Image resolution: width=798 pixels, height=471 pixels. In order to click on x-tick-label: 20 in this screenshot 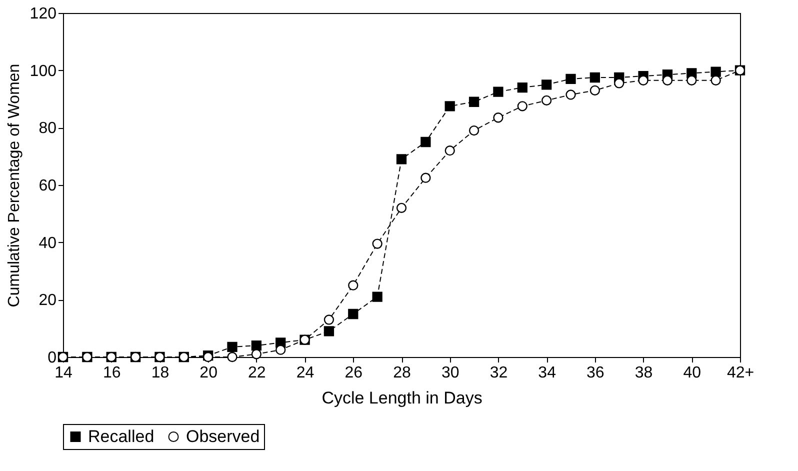, I will do `click(209, 373)`.